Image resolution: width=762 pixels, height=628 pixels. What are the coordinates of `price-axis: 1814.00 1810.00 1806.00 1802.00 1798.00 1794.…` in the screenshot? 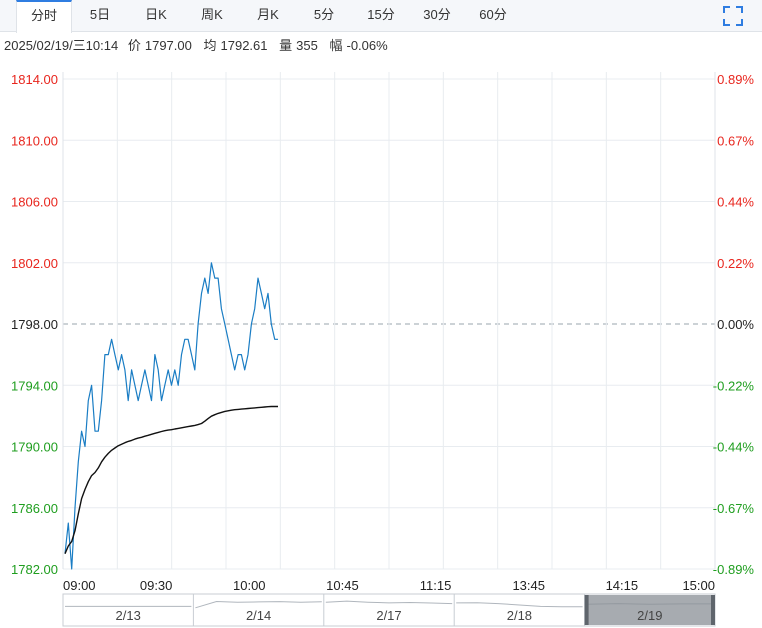 It's located at (34, 324).